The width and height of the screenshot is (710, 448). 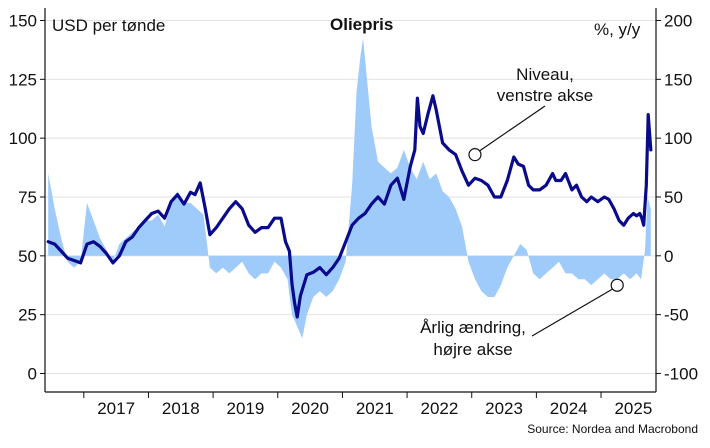 What do you see at coordinates (32, 374) in the screenshot?
I see `left-tick-label: 0` at bounding box center [32, 374].